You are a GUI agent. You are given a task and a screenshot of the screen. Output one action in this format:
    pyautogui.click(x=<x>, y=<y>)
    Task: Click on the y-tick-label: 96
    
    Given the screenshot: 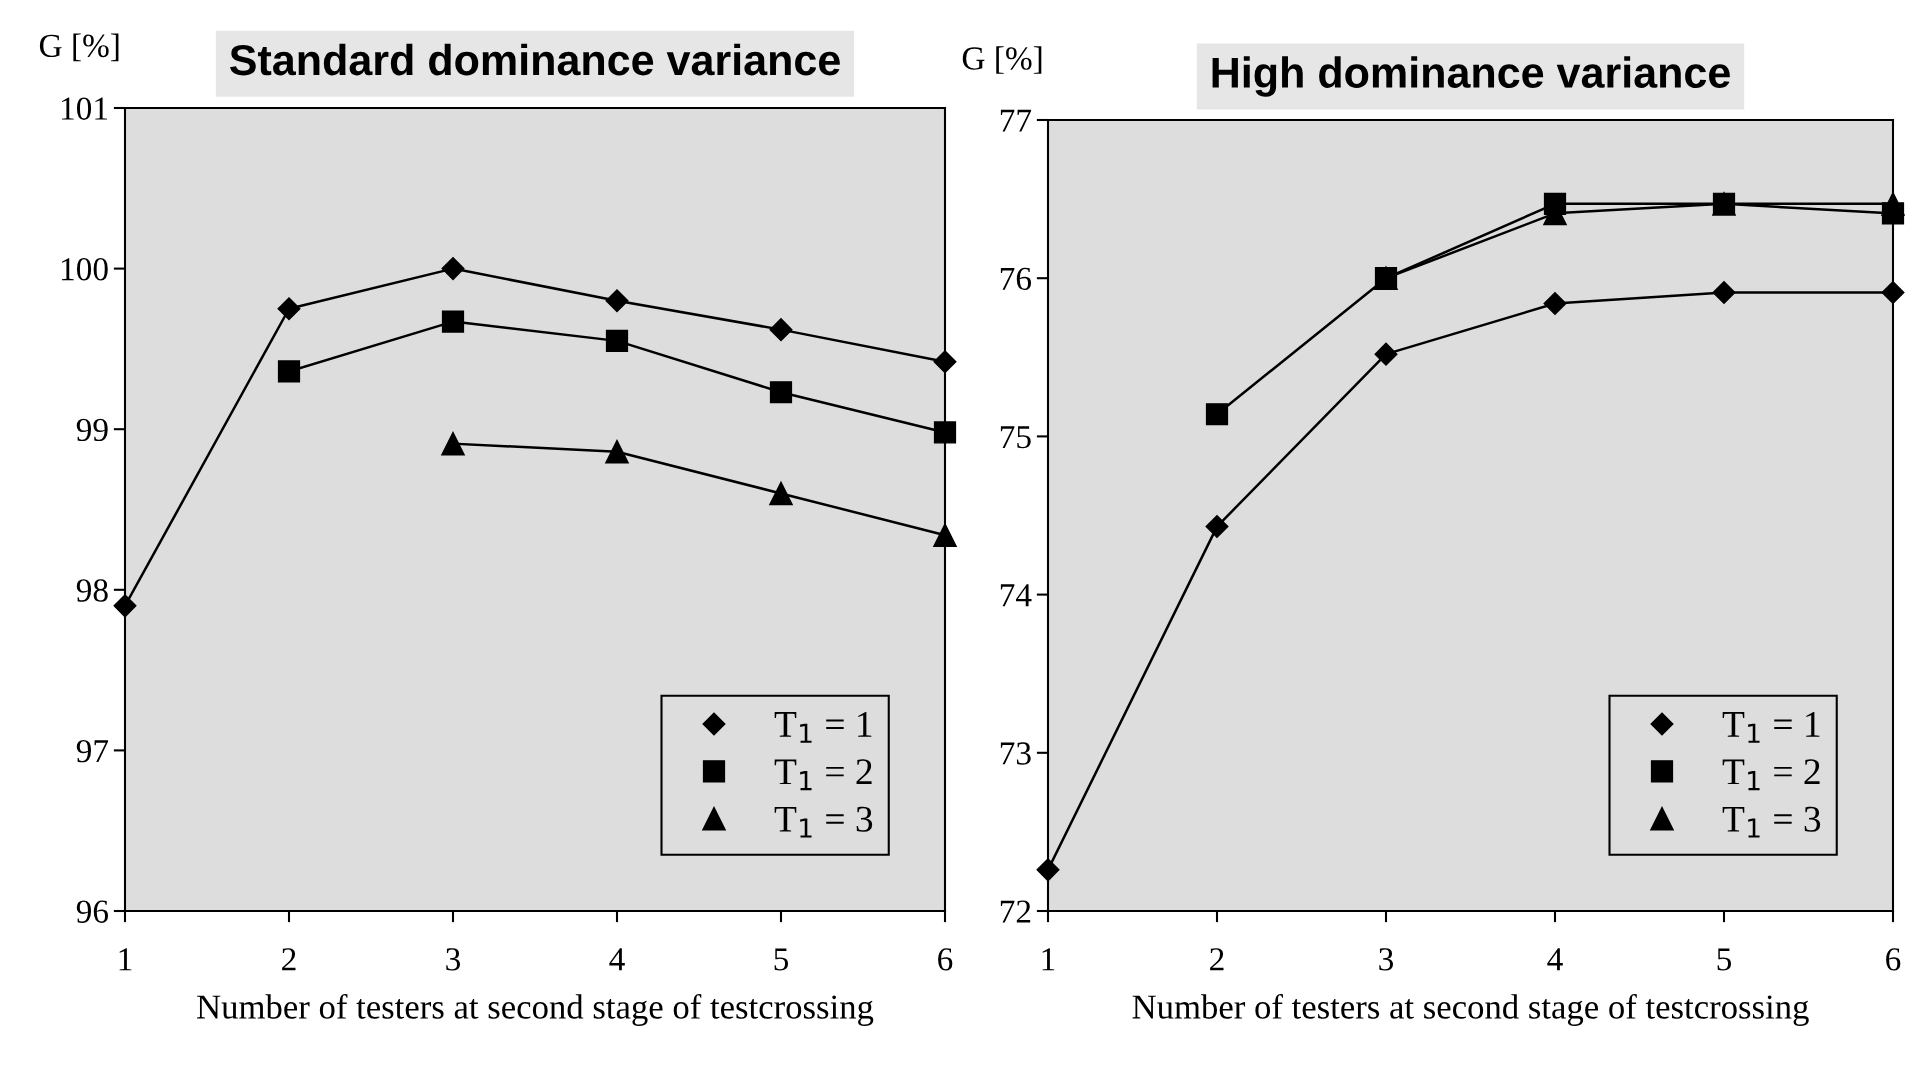 What is the action you would take?
    pyautogui.click(x=92, y=911)
    